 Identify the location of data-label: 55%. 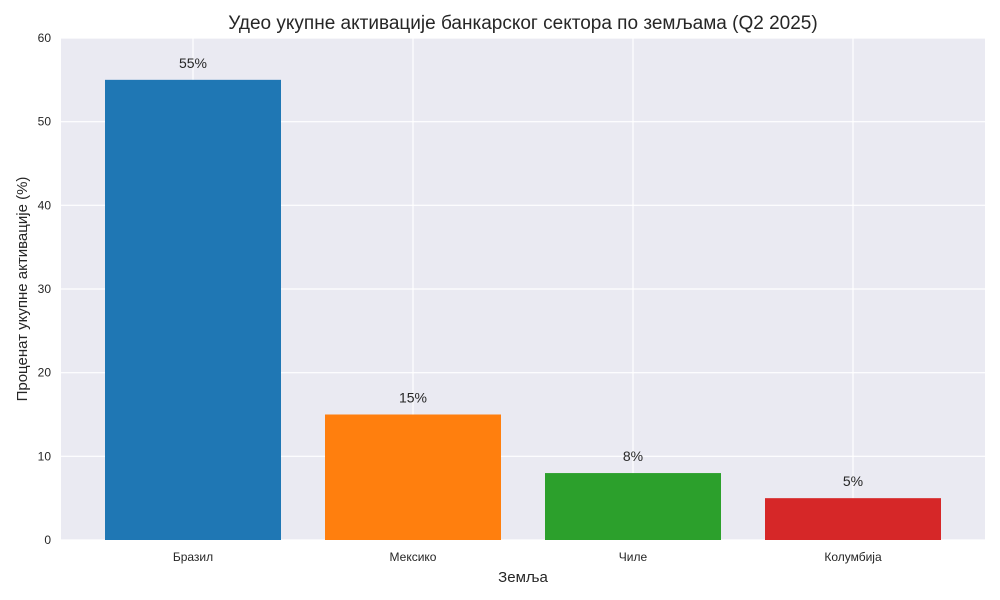
(193, 63).